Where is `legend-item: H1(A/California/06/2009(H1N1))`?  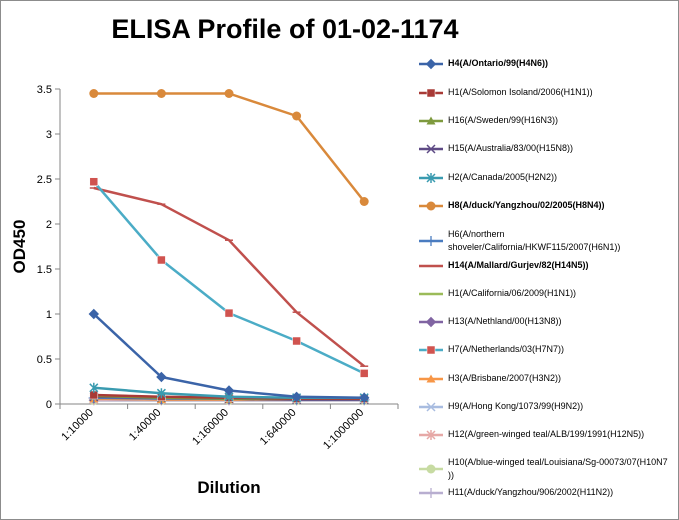 legend-item: H1(A/California/06/2009(H1N1)) is located at coordinates (547, 295).